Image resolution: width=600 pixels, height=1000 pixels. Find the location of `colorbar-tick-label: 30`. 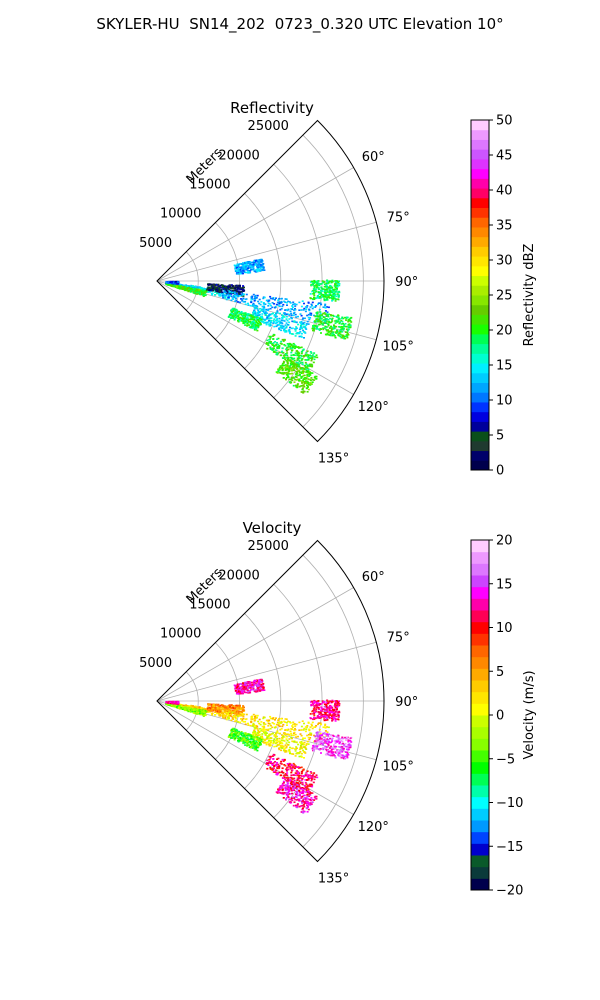

colorbar-tick-label: 30 is located at coordinates (504, 261).